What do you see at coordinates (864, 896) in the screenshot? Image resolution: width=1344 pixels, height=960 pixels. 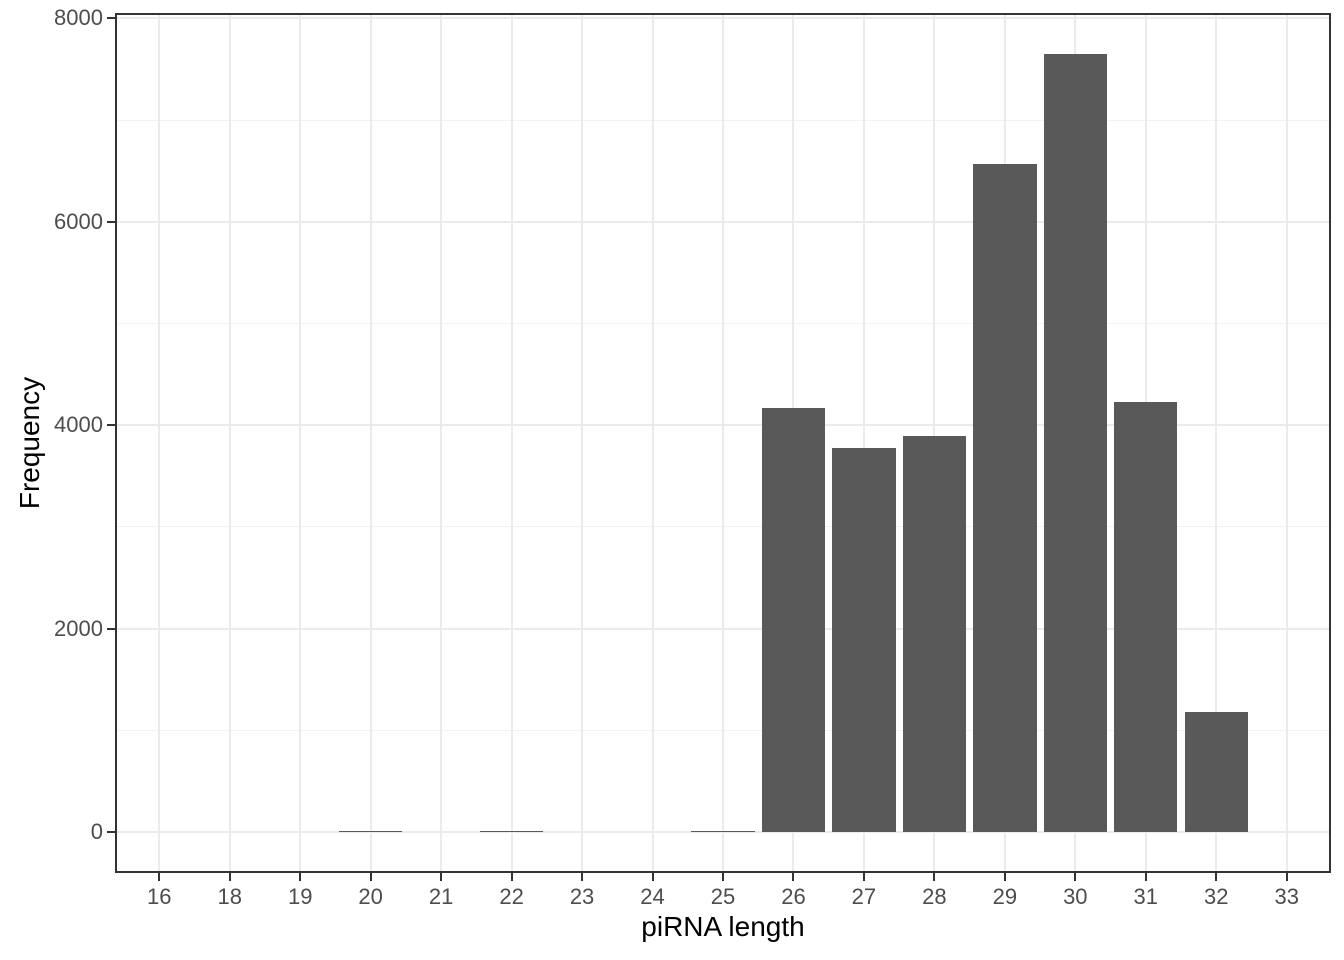 I see `x-tick-label: 27` at bounding box center [864, 896].